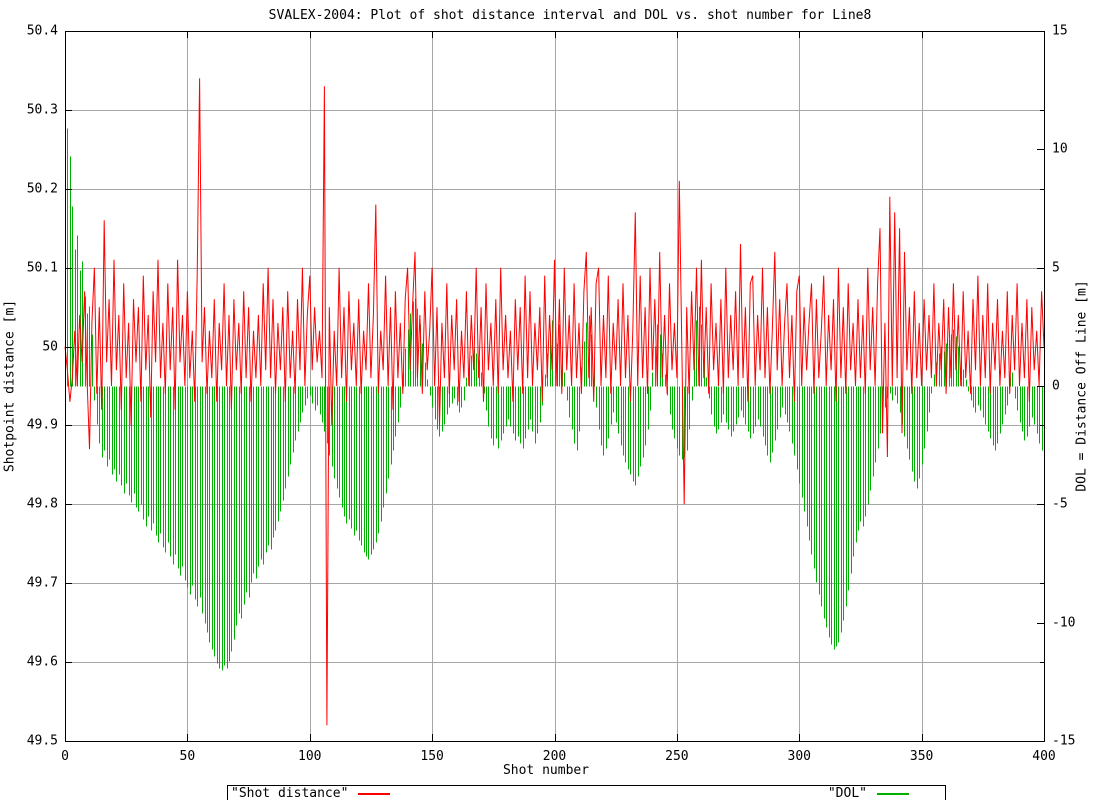 Image resolution: width=1096 pixels, height=800 pixels. I want to click on x-tick-label: 250, so click(677, 756).